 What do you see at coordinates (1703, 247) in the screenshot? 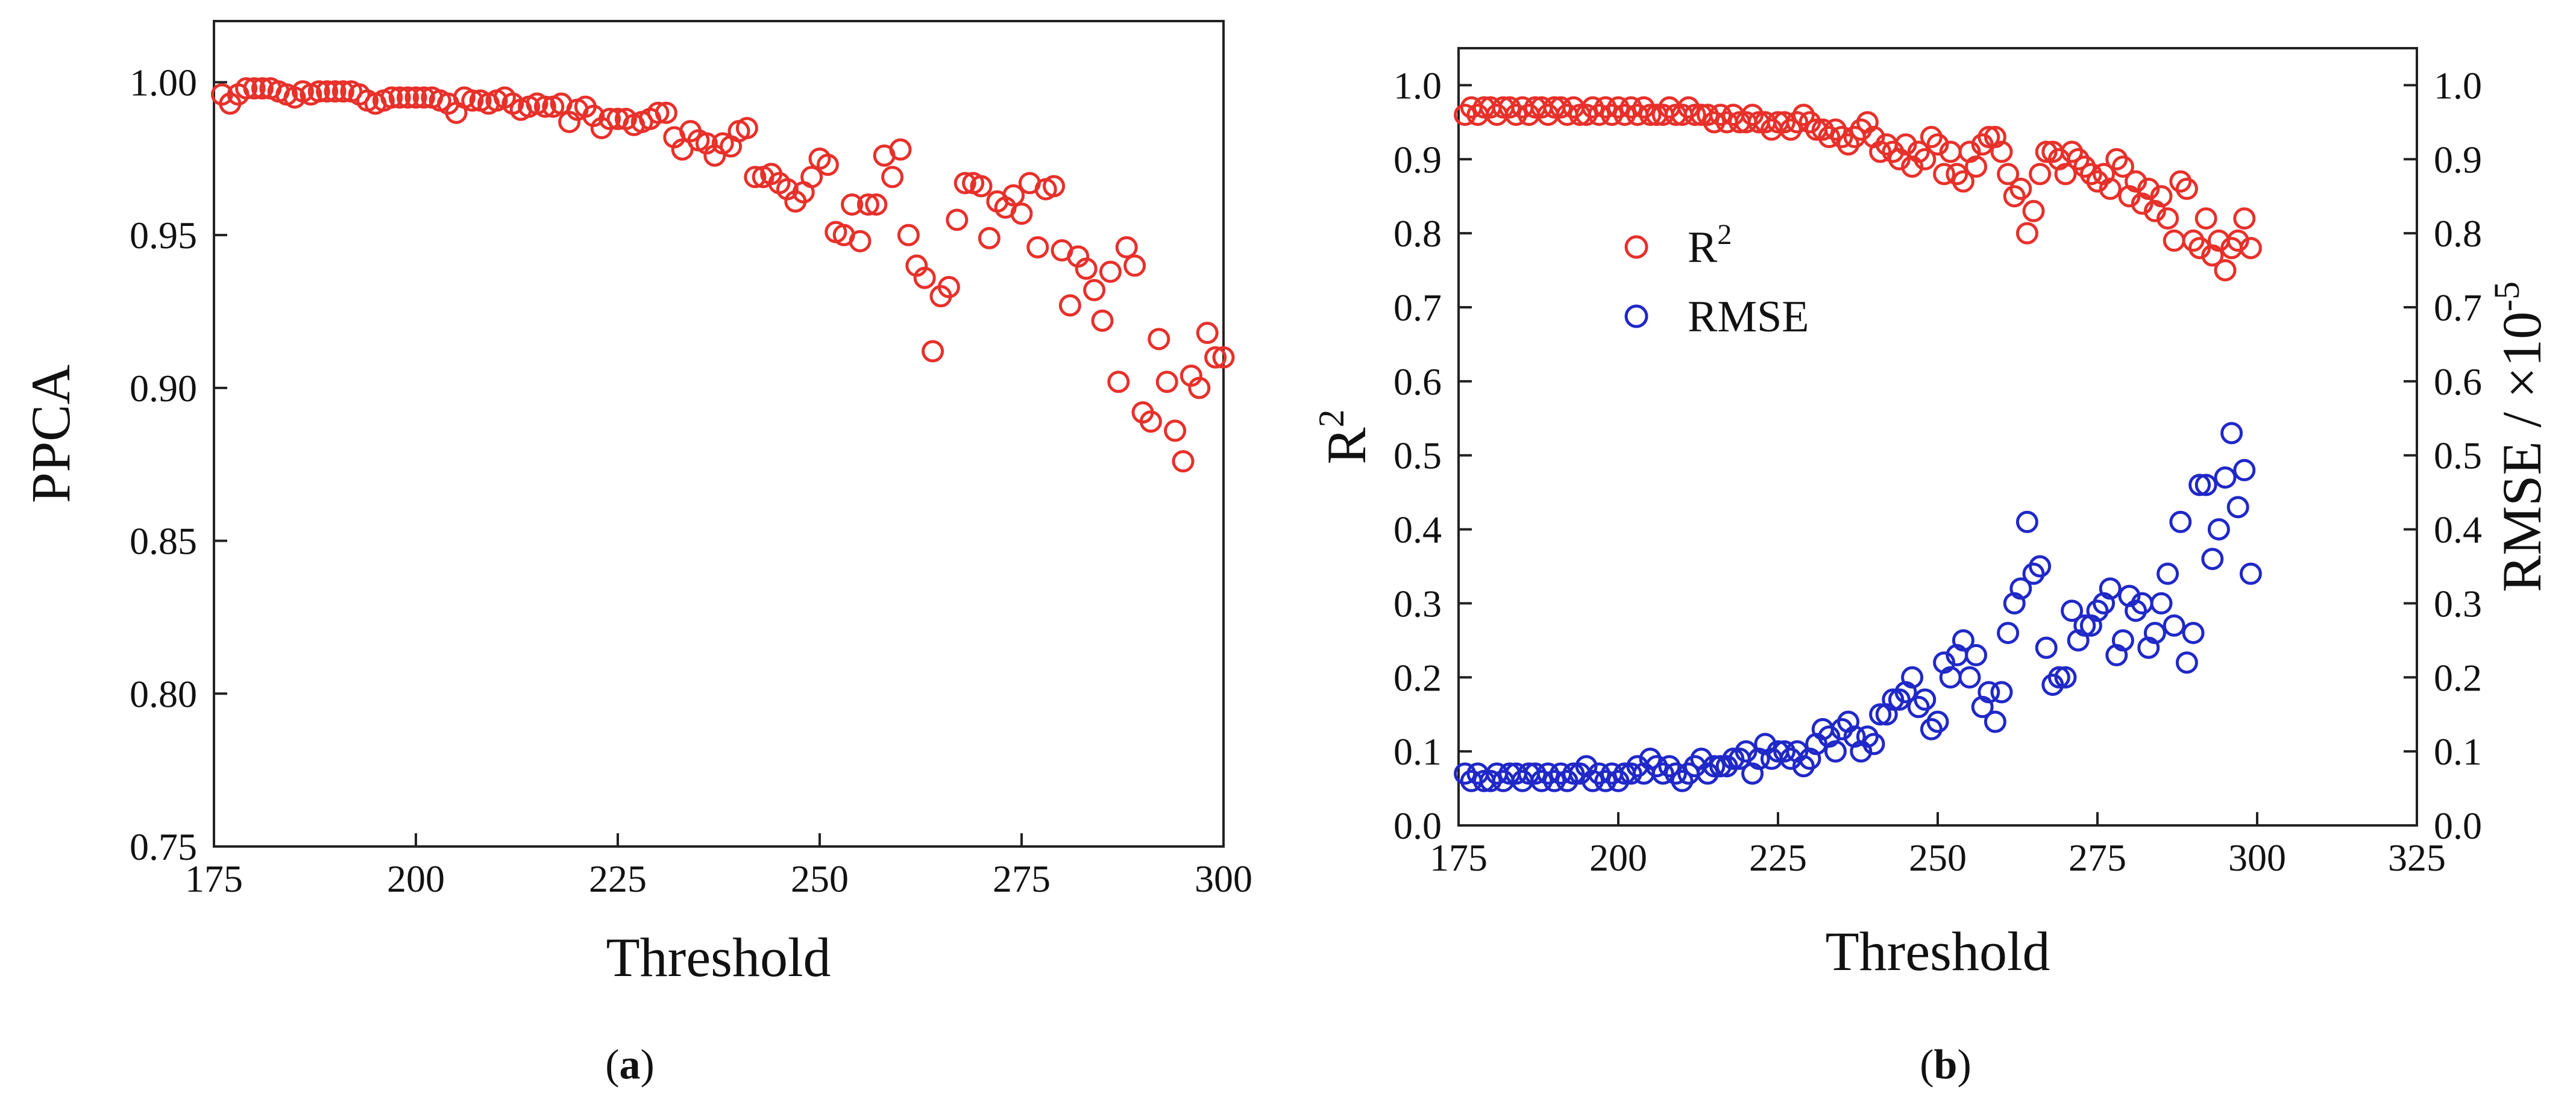
I see `legend-r2-name: R` at bounding box center [1703, 247].